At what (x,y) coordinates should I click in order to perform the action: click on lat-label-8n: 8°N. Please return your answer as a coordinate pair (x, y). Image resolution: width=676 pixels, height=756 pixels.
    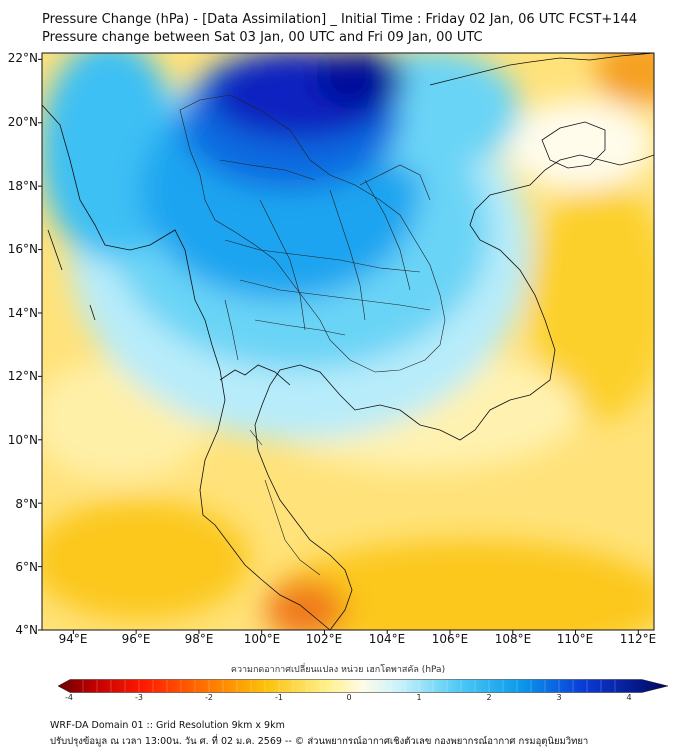
    Looking at the image, I should click on (26, 504).